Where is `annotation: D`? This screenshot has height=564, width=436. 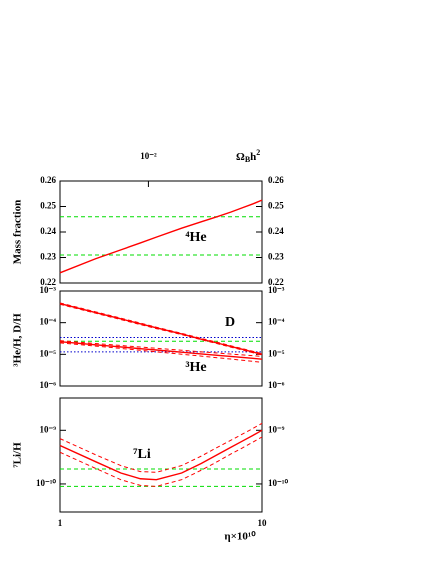
annotation: D is located at coordinates (230, 322).